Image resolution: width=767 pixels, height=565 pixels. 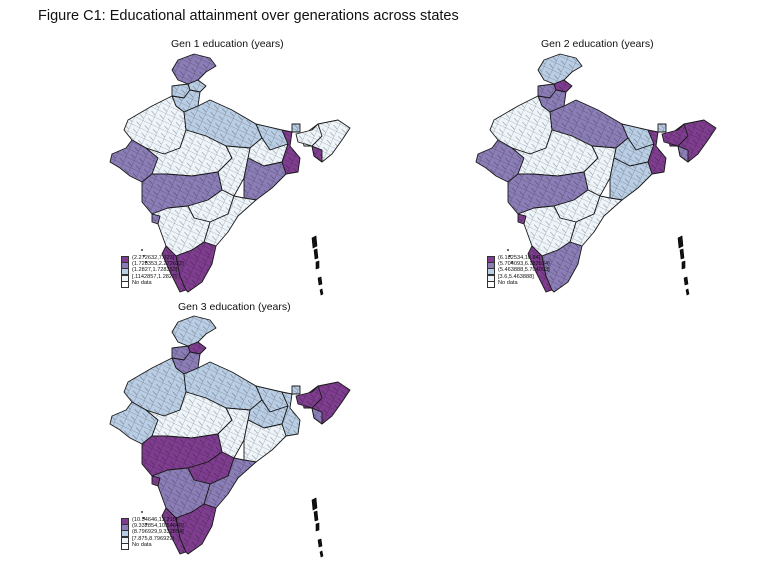 I want to click on legend-label: (9.332854,10.54646], so click(x=158, y=526).